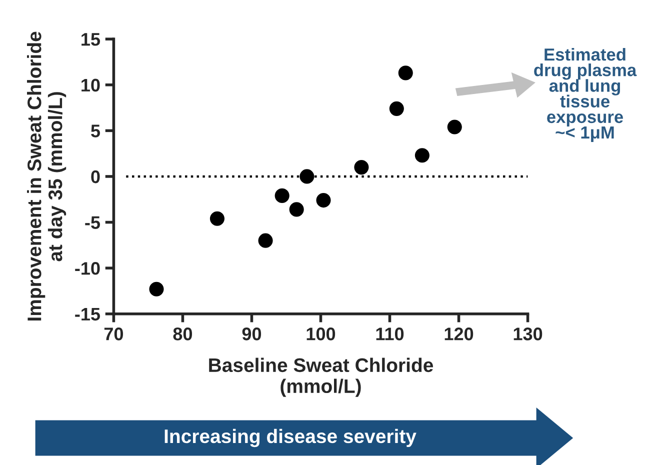  What do you see at coordinates (321, 334) in the screenshot?
I see `x-tick-label: 100` at bounding box center [321, 334].